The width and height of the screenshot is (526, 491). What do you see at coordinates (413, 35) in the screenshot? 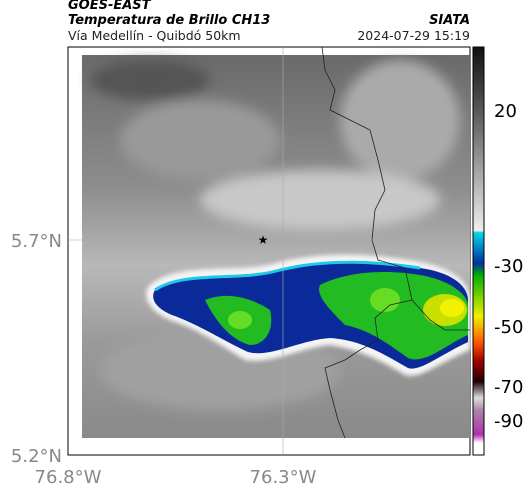
I see `datetime: 2024-07-29 15:19` at bounding box center [413, 35].